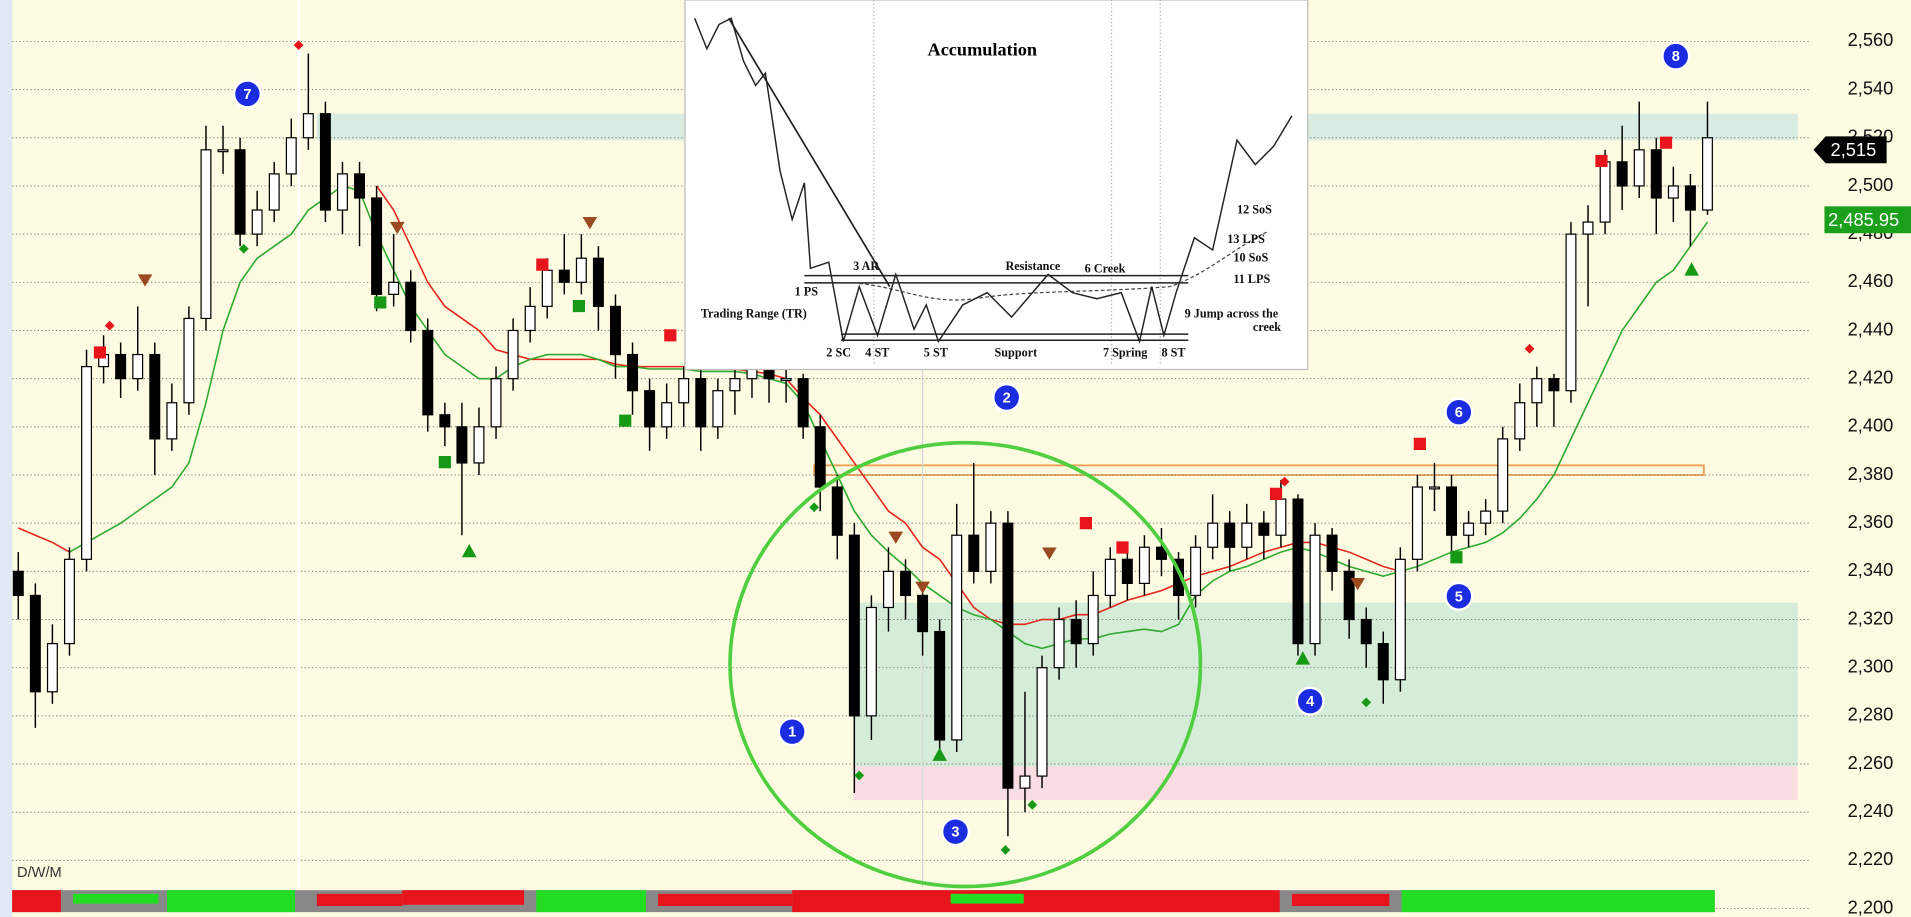  What do you see at coordinates (1871, 569) in the screenshot?
I see `y-tick-label: 2,340` at bounding box center [1871, 569].